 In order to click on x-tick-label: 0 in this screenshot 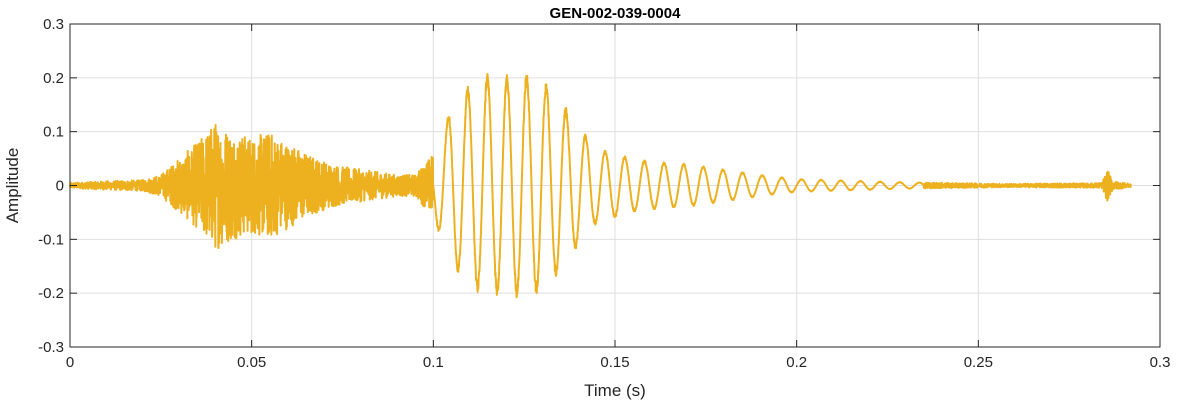, I will do `click(70, 362)`.